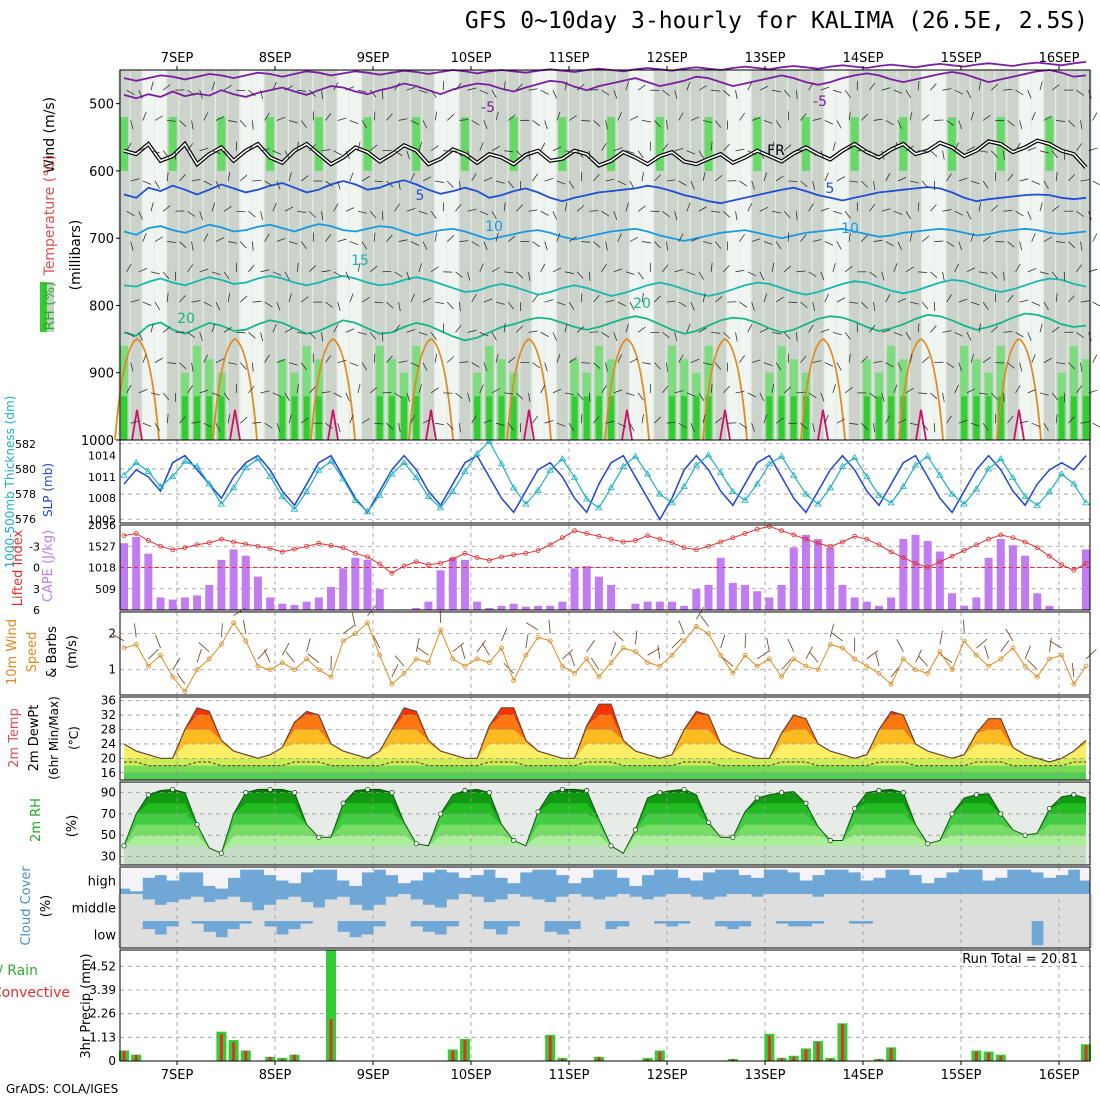  I want to click on cape-tick-label: 1527, so click(102, 546).